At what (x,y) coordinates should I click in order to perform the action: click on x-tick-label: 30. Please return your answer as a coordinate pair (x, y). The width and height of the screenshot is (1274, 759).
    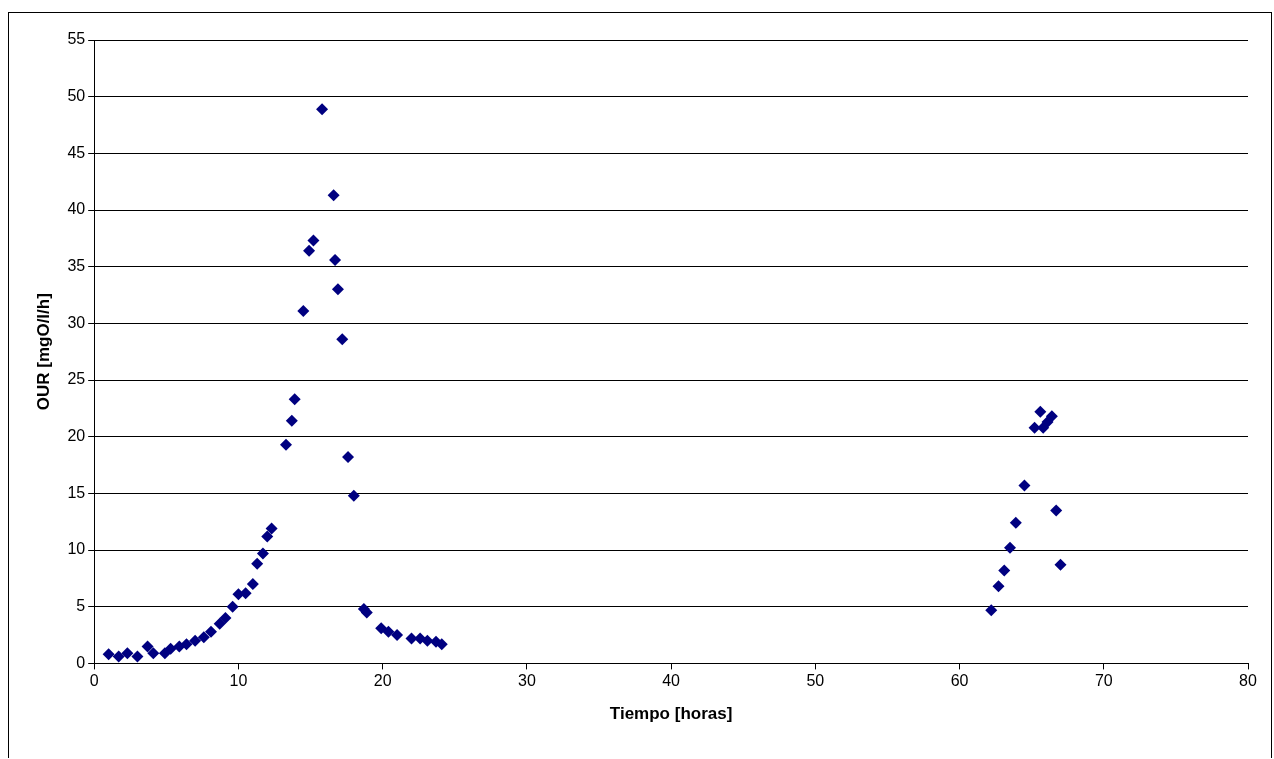
    Looking at the image, I should click on (526, 681).